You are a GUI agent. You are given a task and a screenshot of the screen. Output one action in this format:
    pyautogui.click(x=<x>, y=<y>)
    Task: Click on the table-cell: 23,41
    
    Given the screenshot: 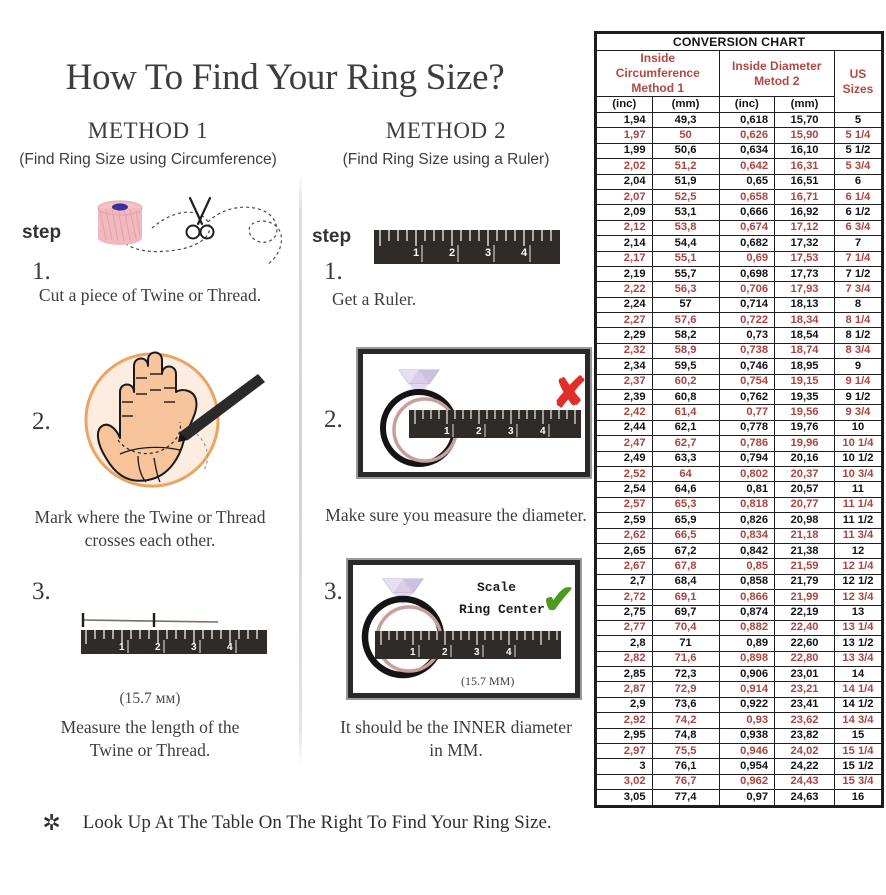 What is the action you would take?
    pyautogui.click(x=804, y=705)
    